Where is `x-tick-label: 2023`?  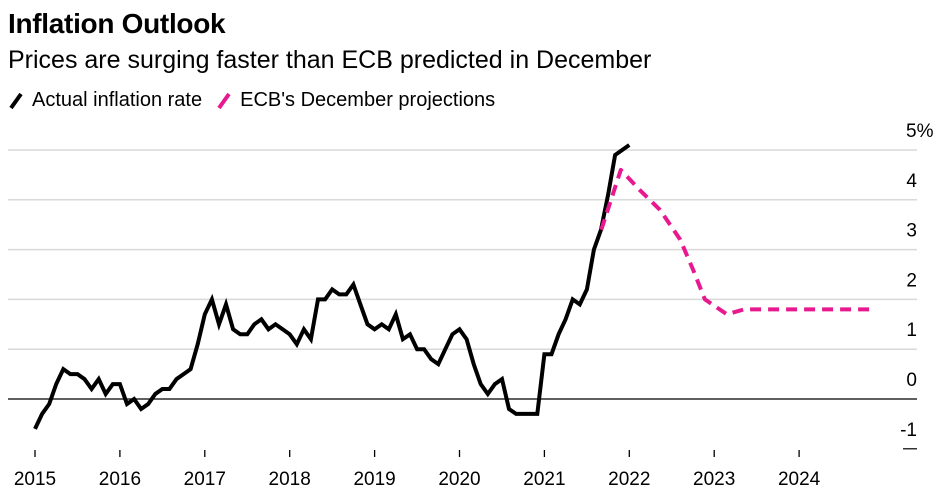
x-tick-label: 2023 is located at coordinates (714, 479).